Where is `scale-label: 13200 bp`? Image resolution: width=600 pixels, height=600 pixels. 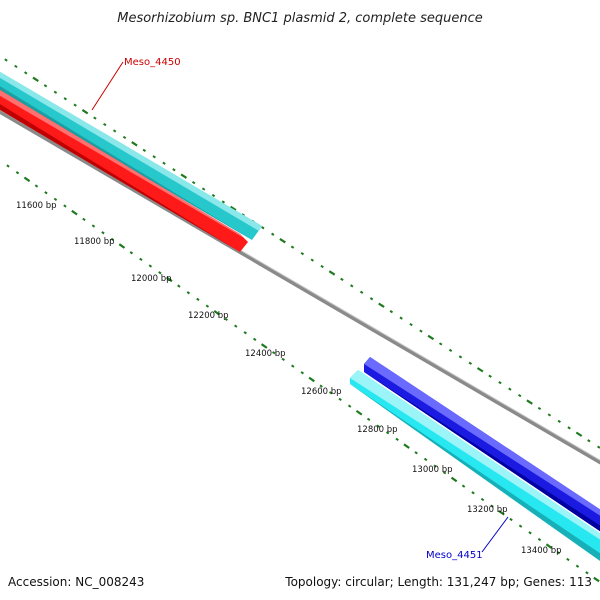
scale-label: 13200 bp is located at coordinates (487, 510).